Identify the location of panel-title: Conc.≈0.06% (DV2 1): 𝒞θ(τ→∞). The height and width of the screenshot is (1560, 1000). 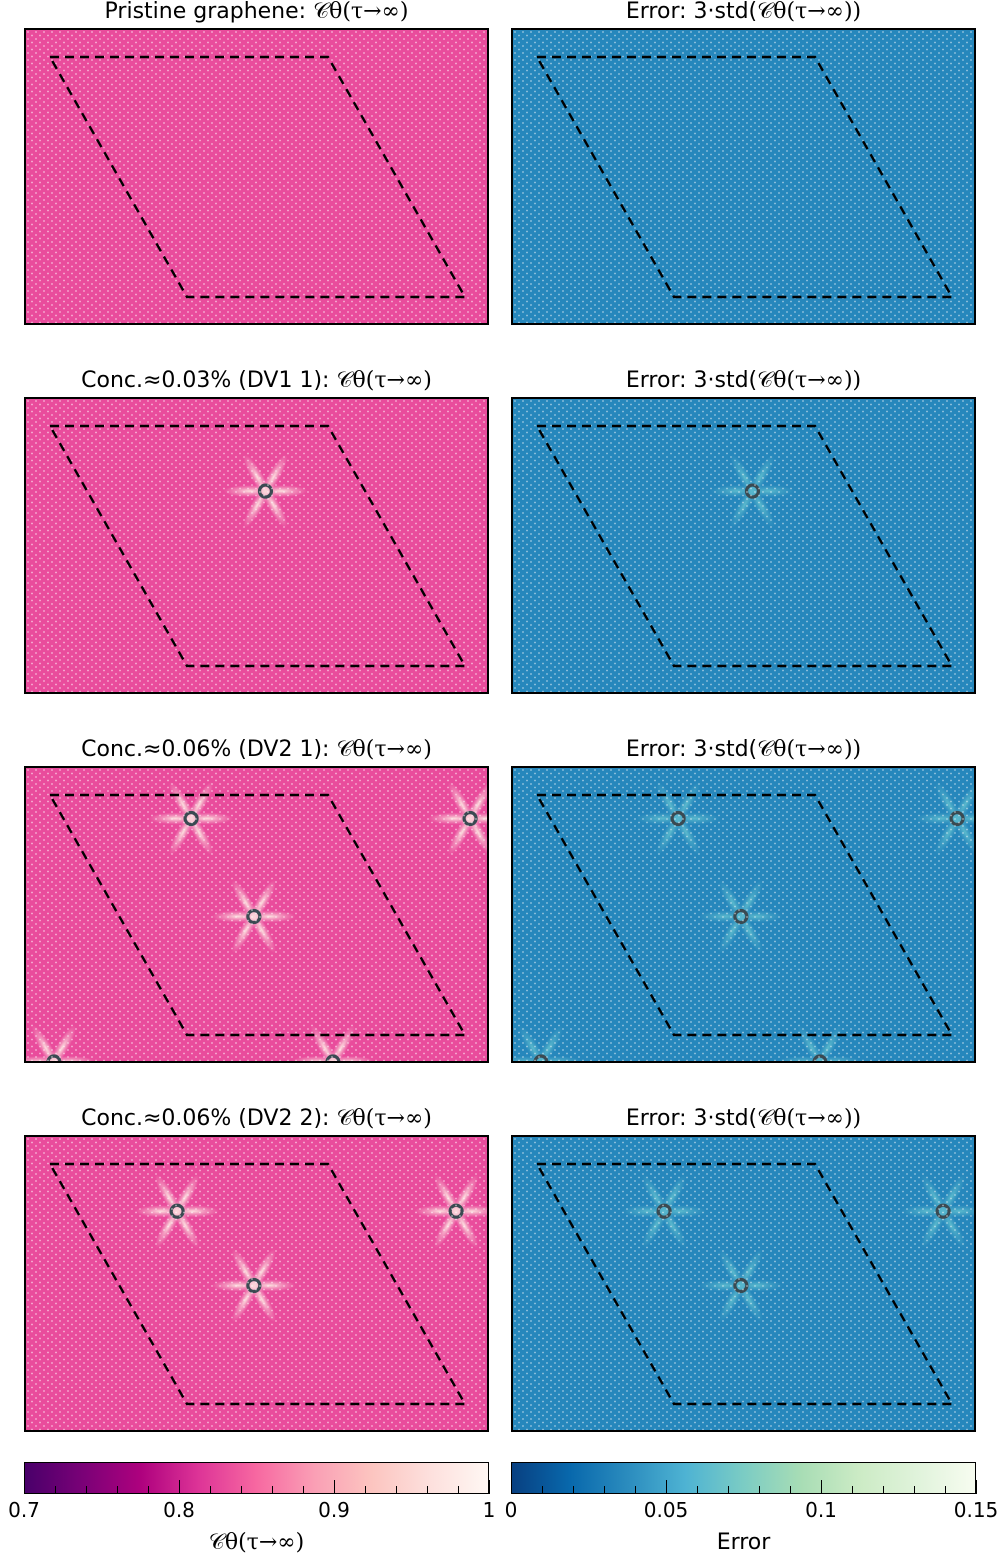
(256, 750).